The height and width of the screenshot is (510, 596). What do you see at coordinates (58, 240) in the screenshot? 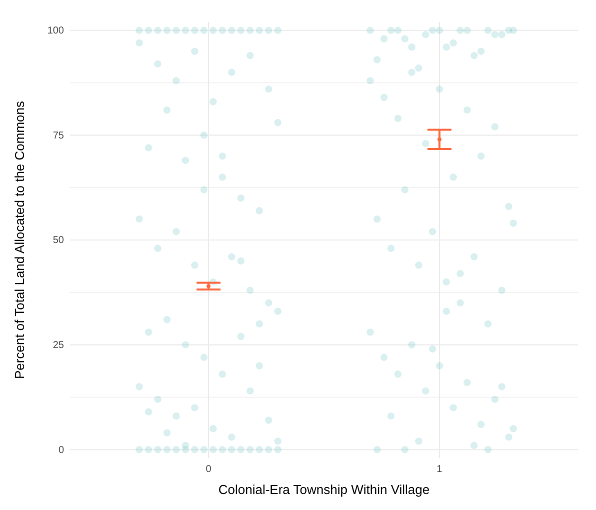
I see `y-tick-label: 50` at bounding box center [58, 240].